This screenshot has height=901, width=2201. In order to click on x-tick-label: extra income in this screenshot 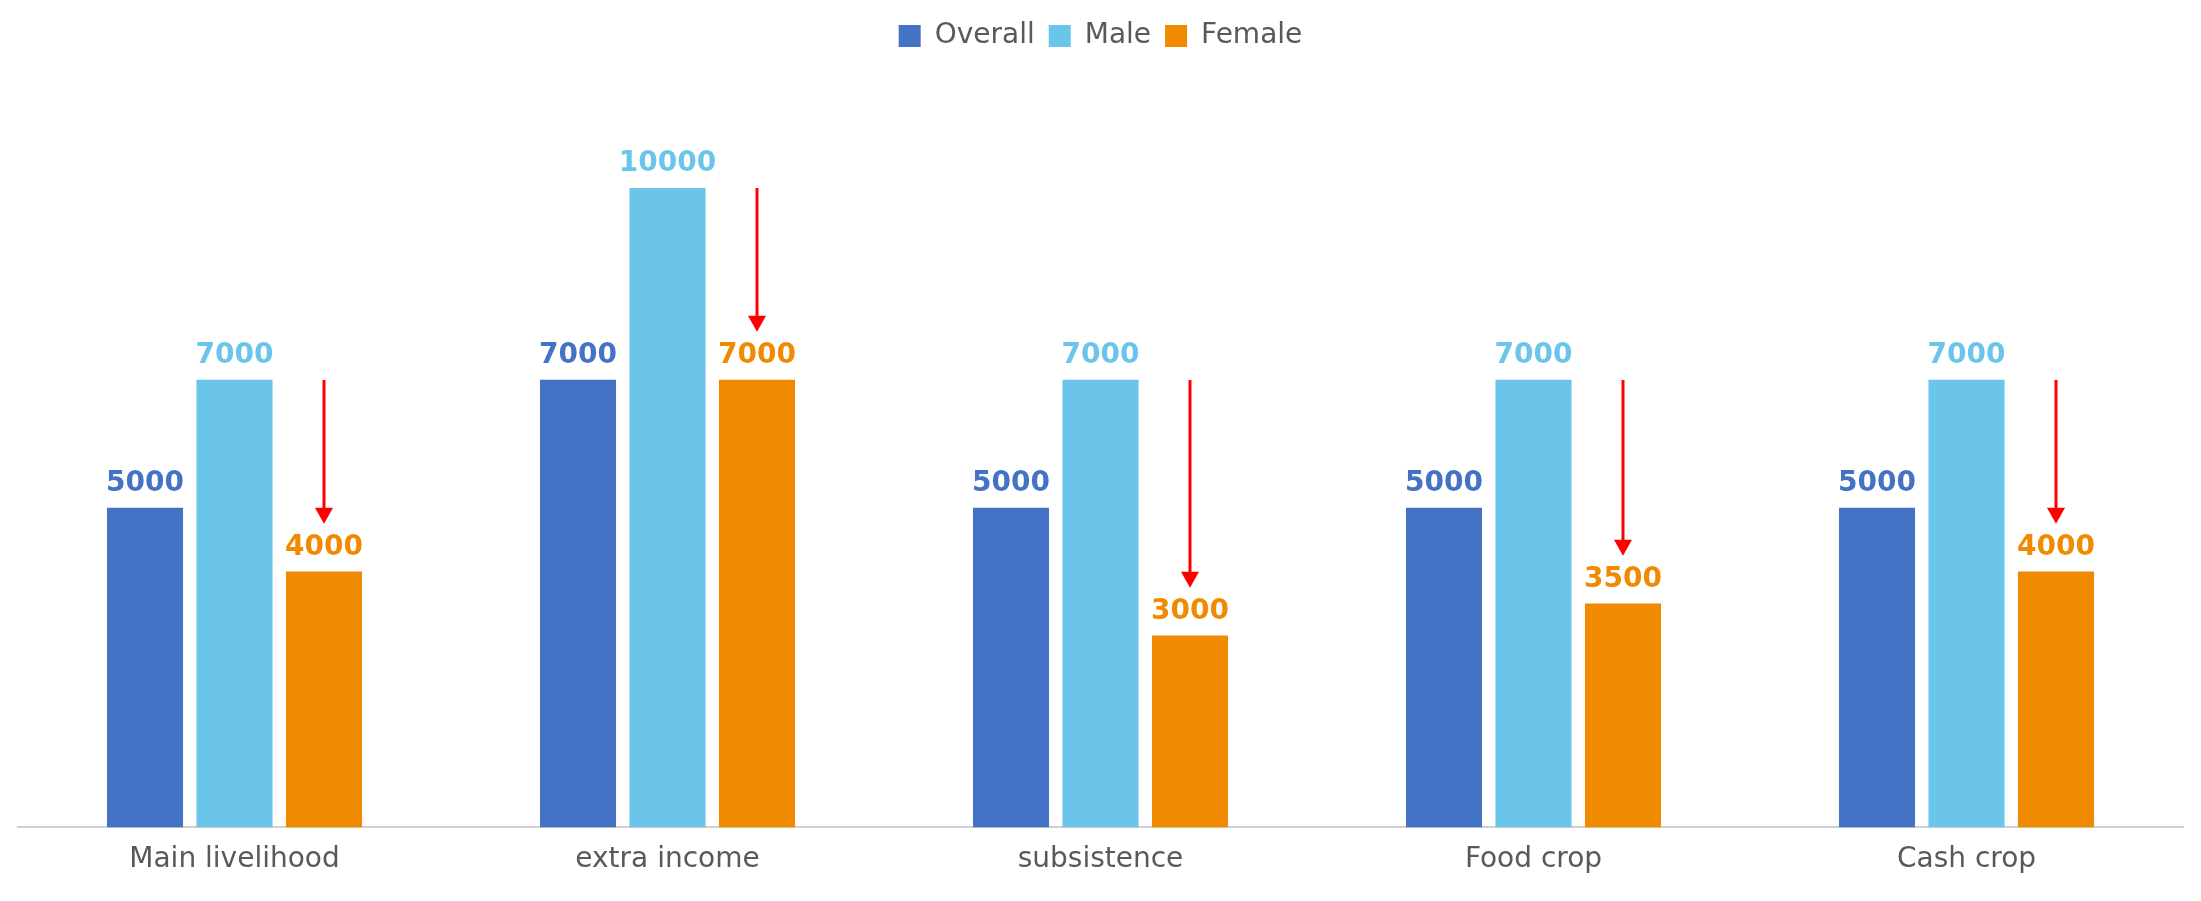, I will do `click(667, 858)`.